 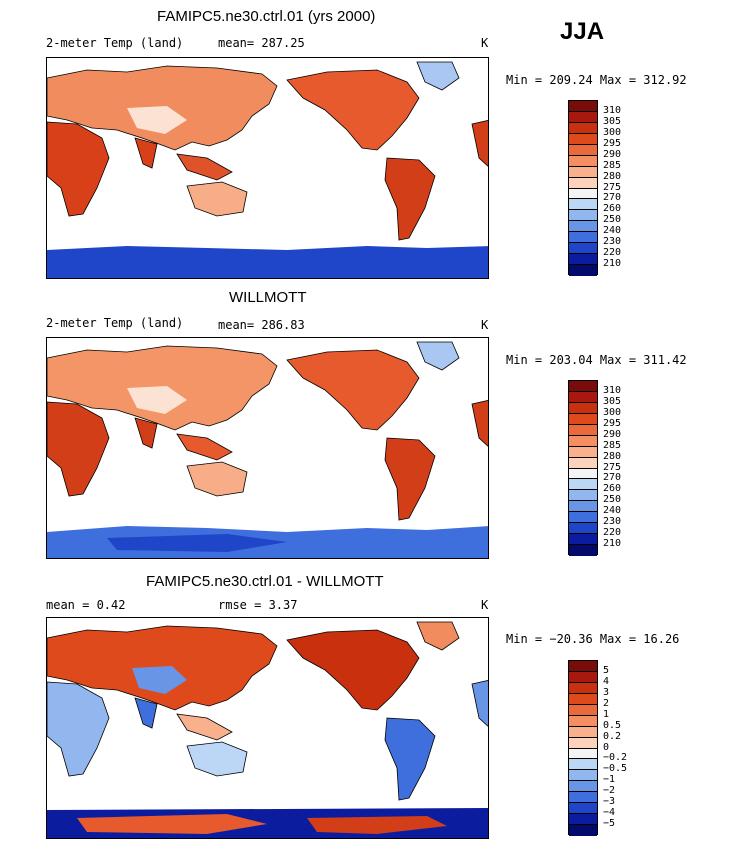 What do you see at coordinates (593, 639) in the screenshot?
I see `panel-3-minmax: Min = −20.36 Max = 16.26` at bounding box center [593, 639].